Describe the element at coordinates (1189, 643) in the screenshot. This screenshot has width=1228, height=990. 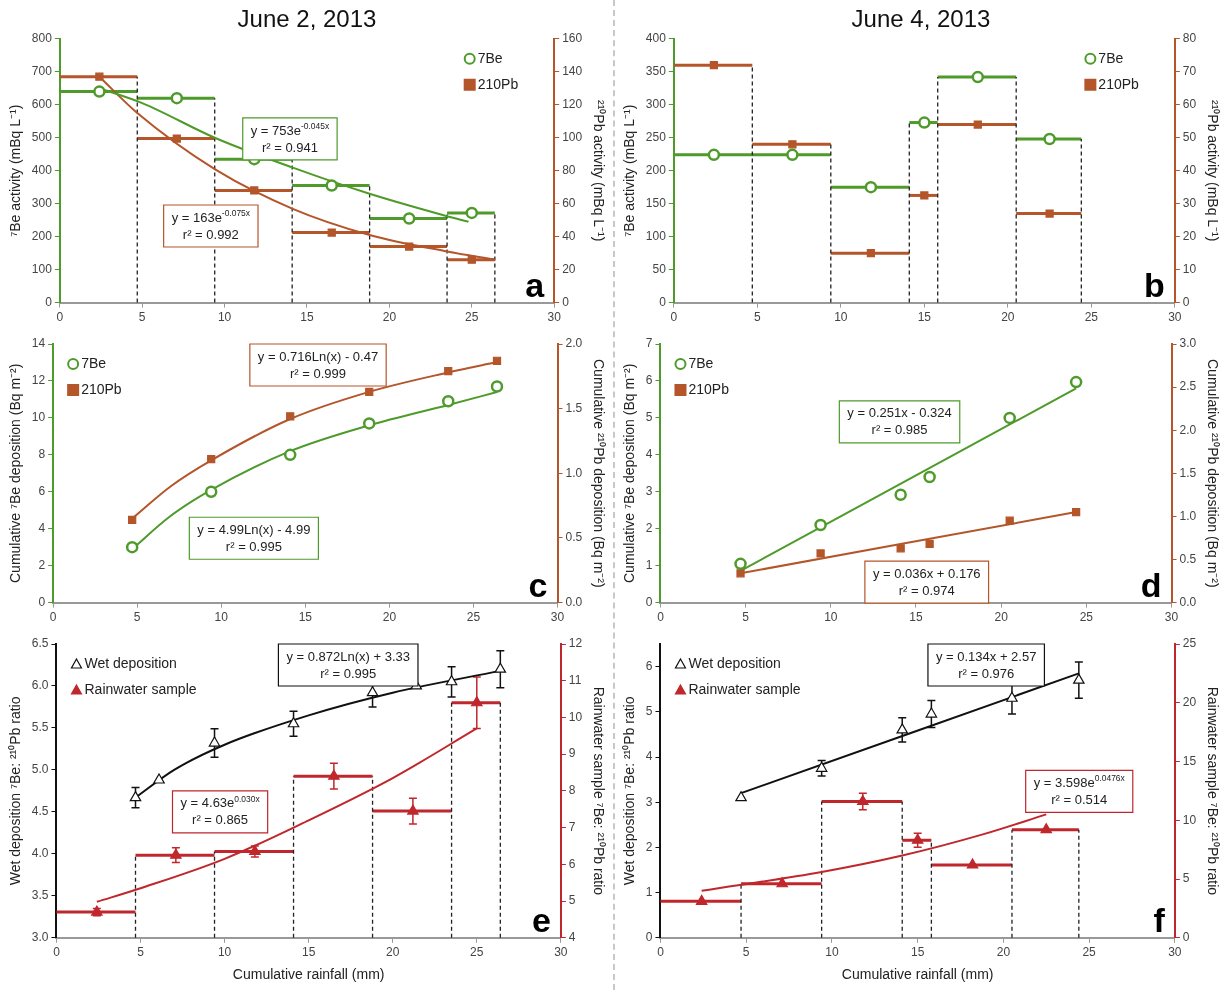
I see `y2-tick-label: 25` at that location.